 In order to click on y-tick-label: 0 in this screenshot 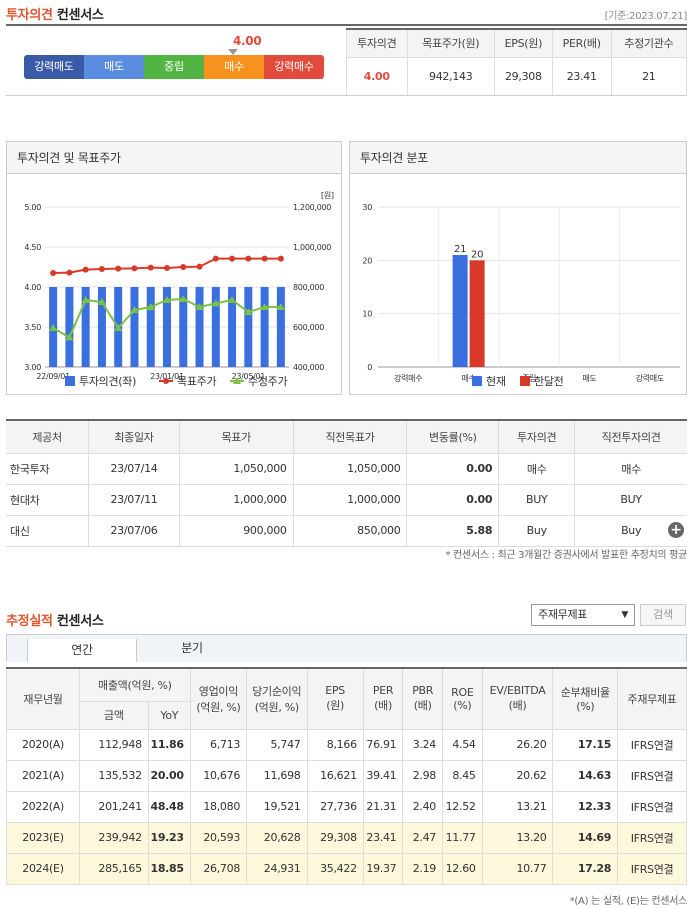, I will do `click(369, 367)`.